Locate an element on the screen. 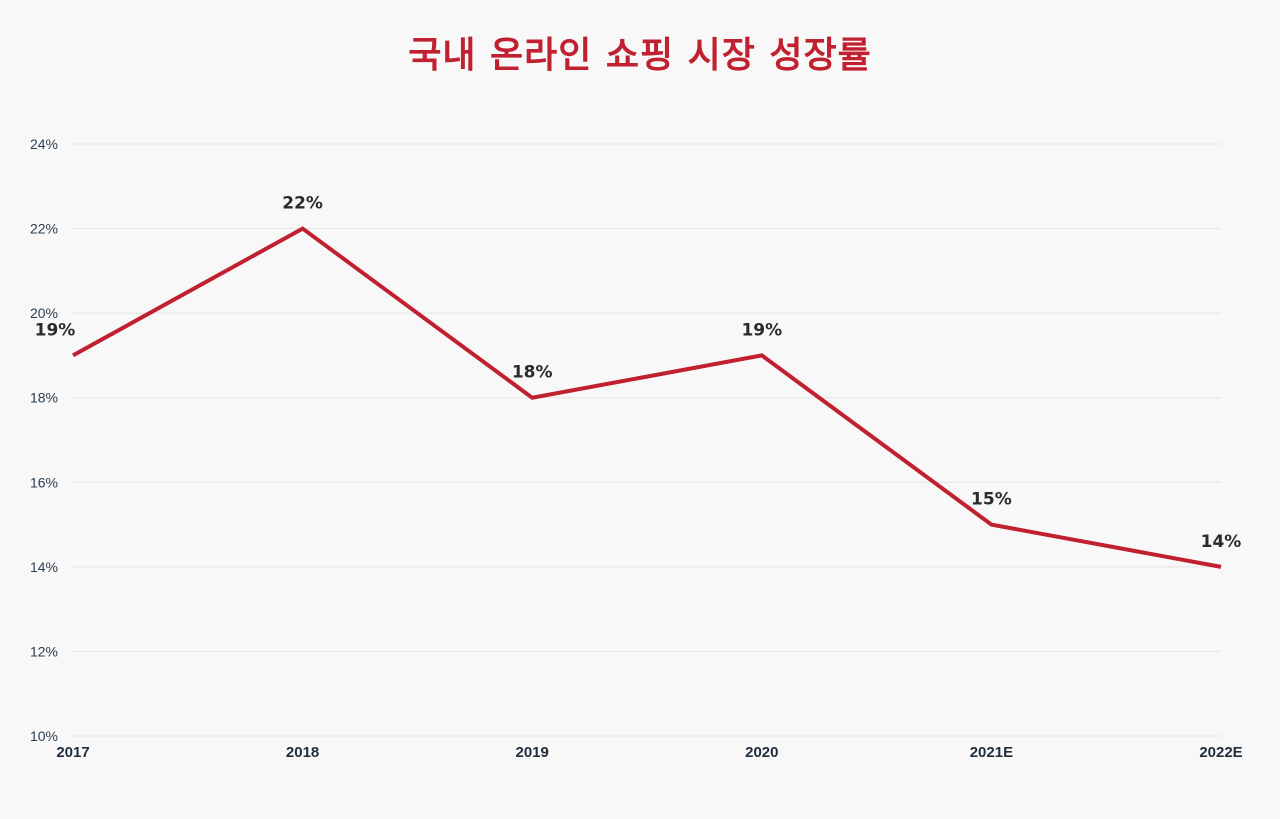 The height and width of the screenshot is (819, 1280). y-tick-label: 24% is located at coordinates (44, 144).